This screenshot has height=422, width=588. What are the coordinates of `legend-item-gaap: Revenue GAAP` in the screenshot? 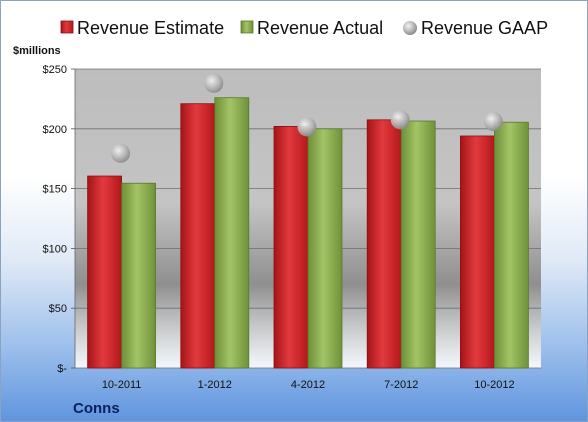 It's located at (475, 28).